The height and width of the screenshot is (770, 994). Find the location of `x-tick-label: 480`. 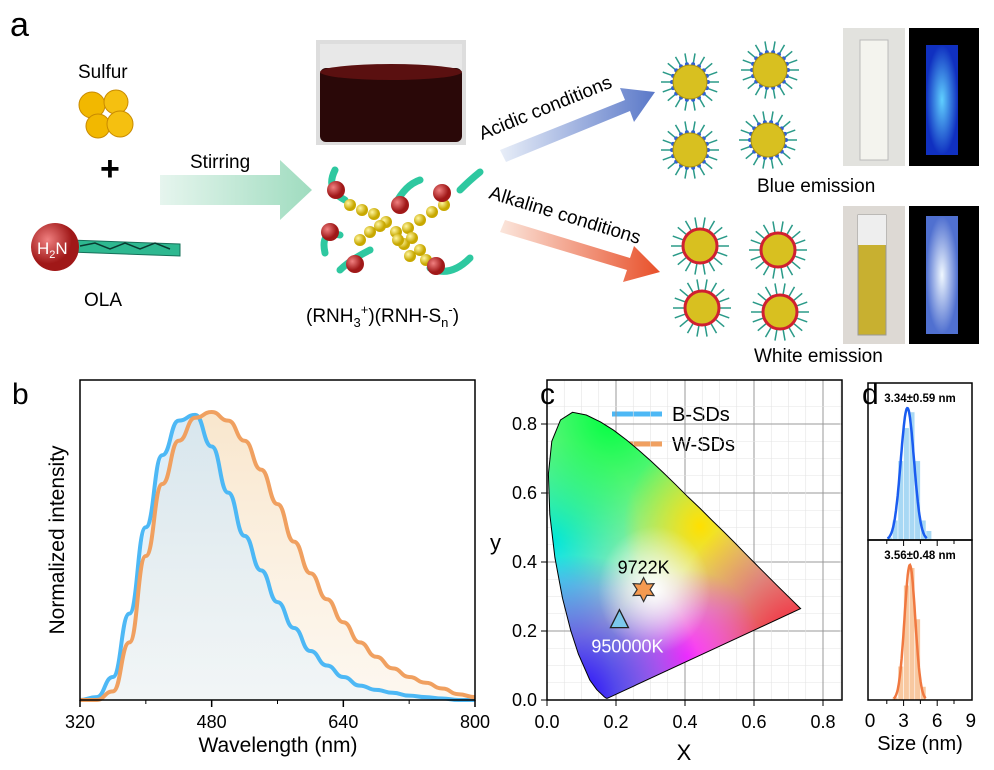

x-tick-label: 480 is located at coordinates (212, 722).